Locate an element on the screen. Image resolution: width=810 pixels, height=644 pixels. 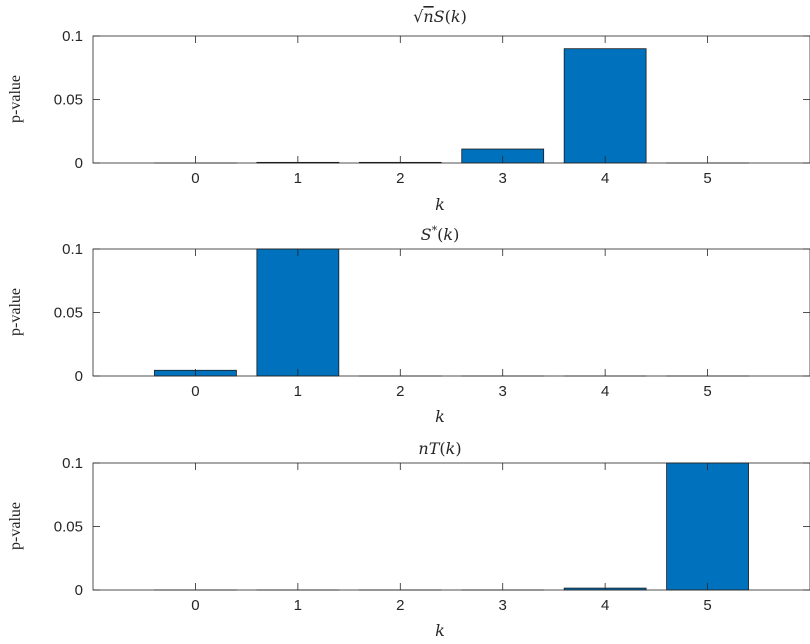
subplot-title: √nS(k) is located at coordinates (440, 16).